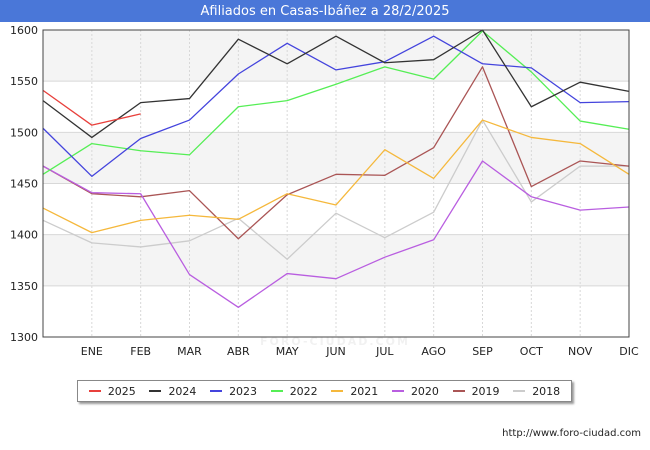  What do you see at coordinates (433, 351) in the screenshot?
I see `x-tick-label: AGO` at bounding box center [433, 351].